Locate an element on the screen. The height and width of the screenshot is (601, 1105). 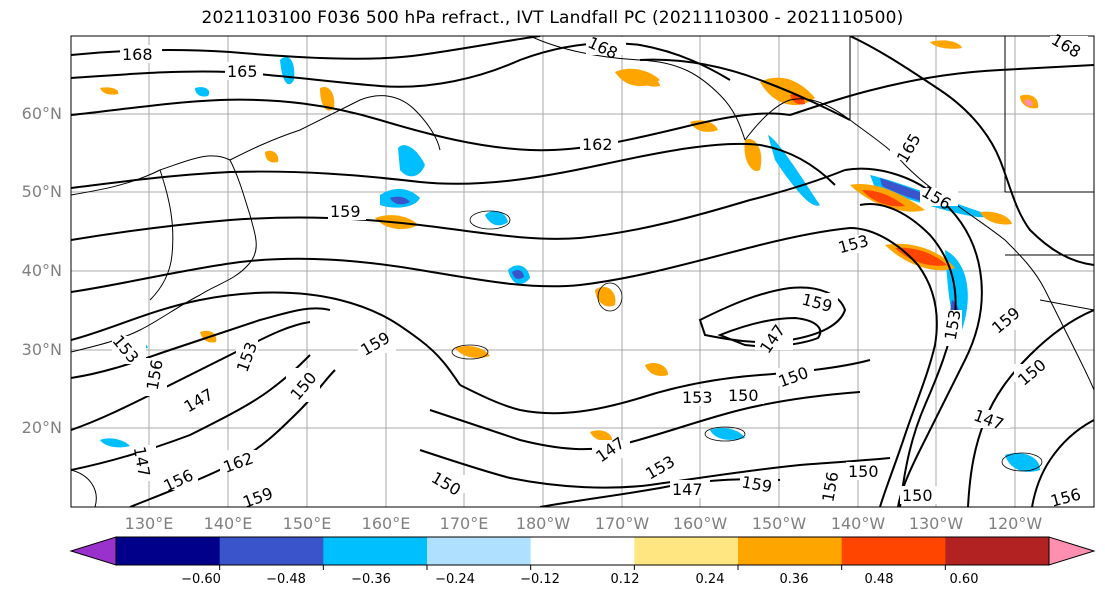
colorbar-tick-label: 0.36 is located at coordinates (794, 579).